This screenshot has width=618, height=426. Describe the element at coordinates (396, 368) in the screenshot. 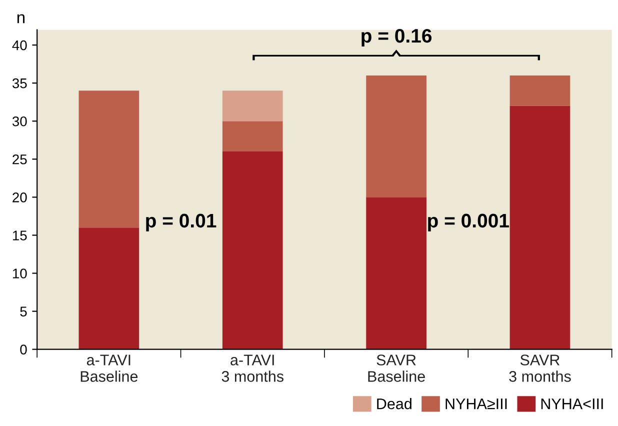

I see `x-tick-label: SAVR Baseline` at that location.